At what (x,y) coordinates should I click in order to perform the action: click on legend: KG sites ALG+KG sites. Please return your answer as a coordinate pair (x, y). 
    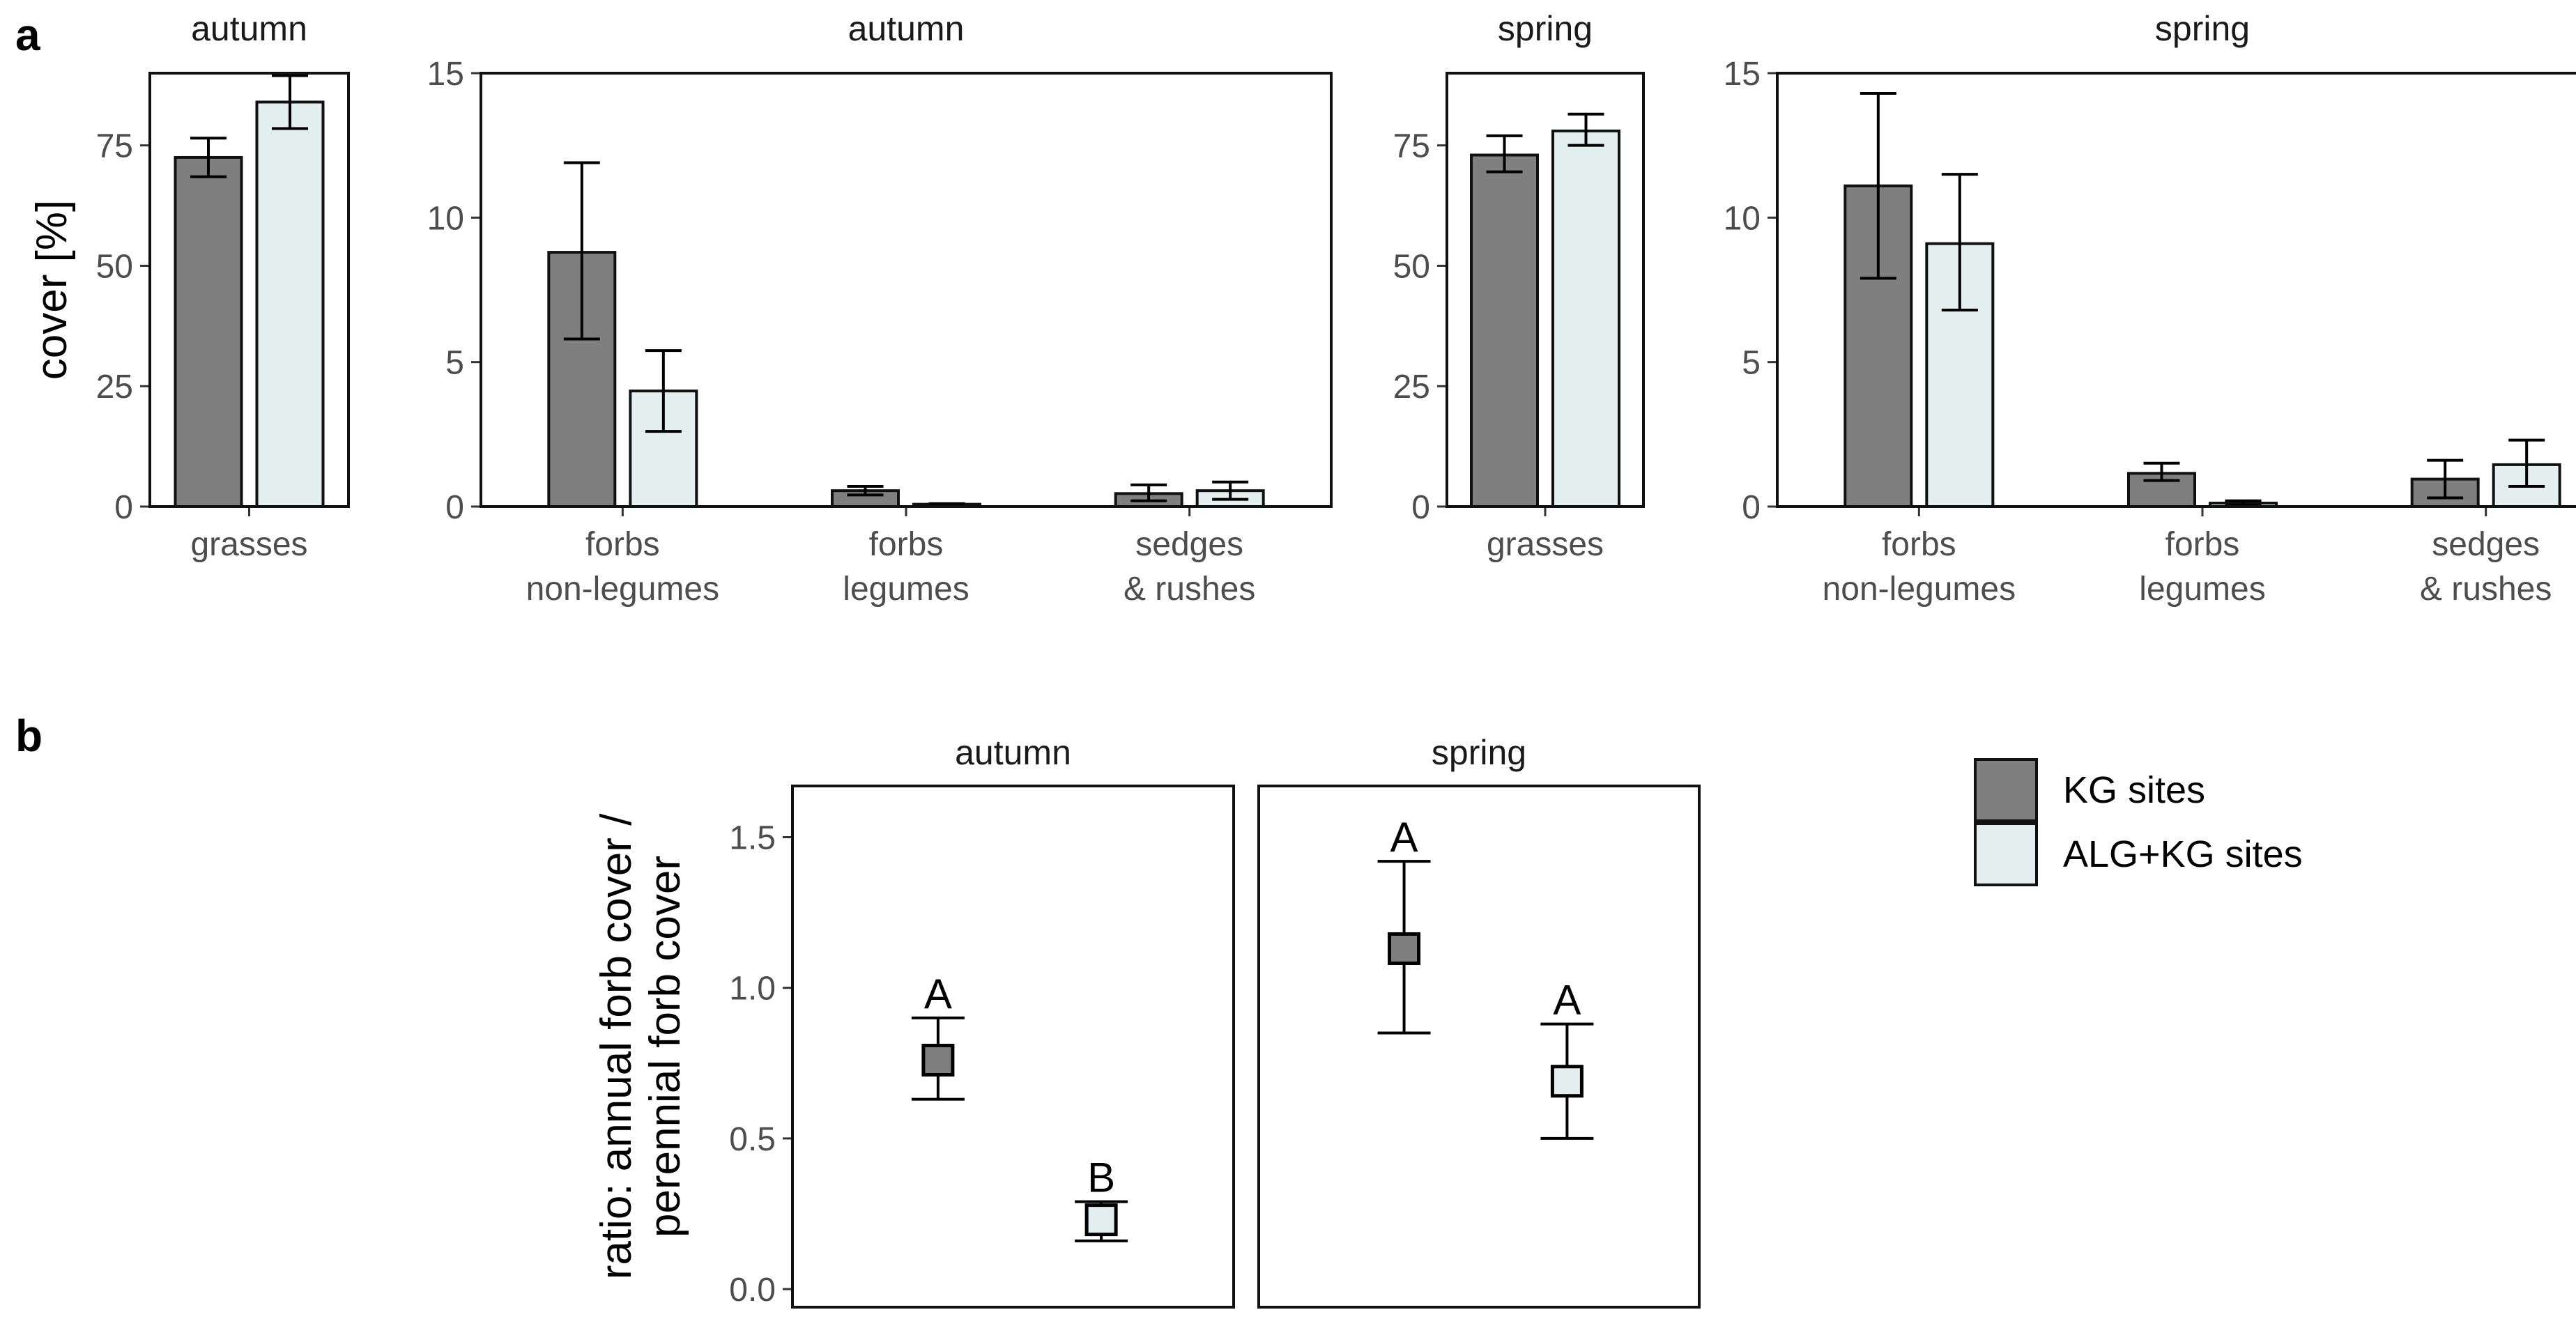
    Looking at the image, I should click on (2138, 822).